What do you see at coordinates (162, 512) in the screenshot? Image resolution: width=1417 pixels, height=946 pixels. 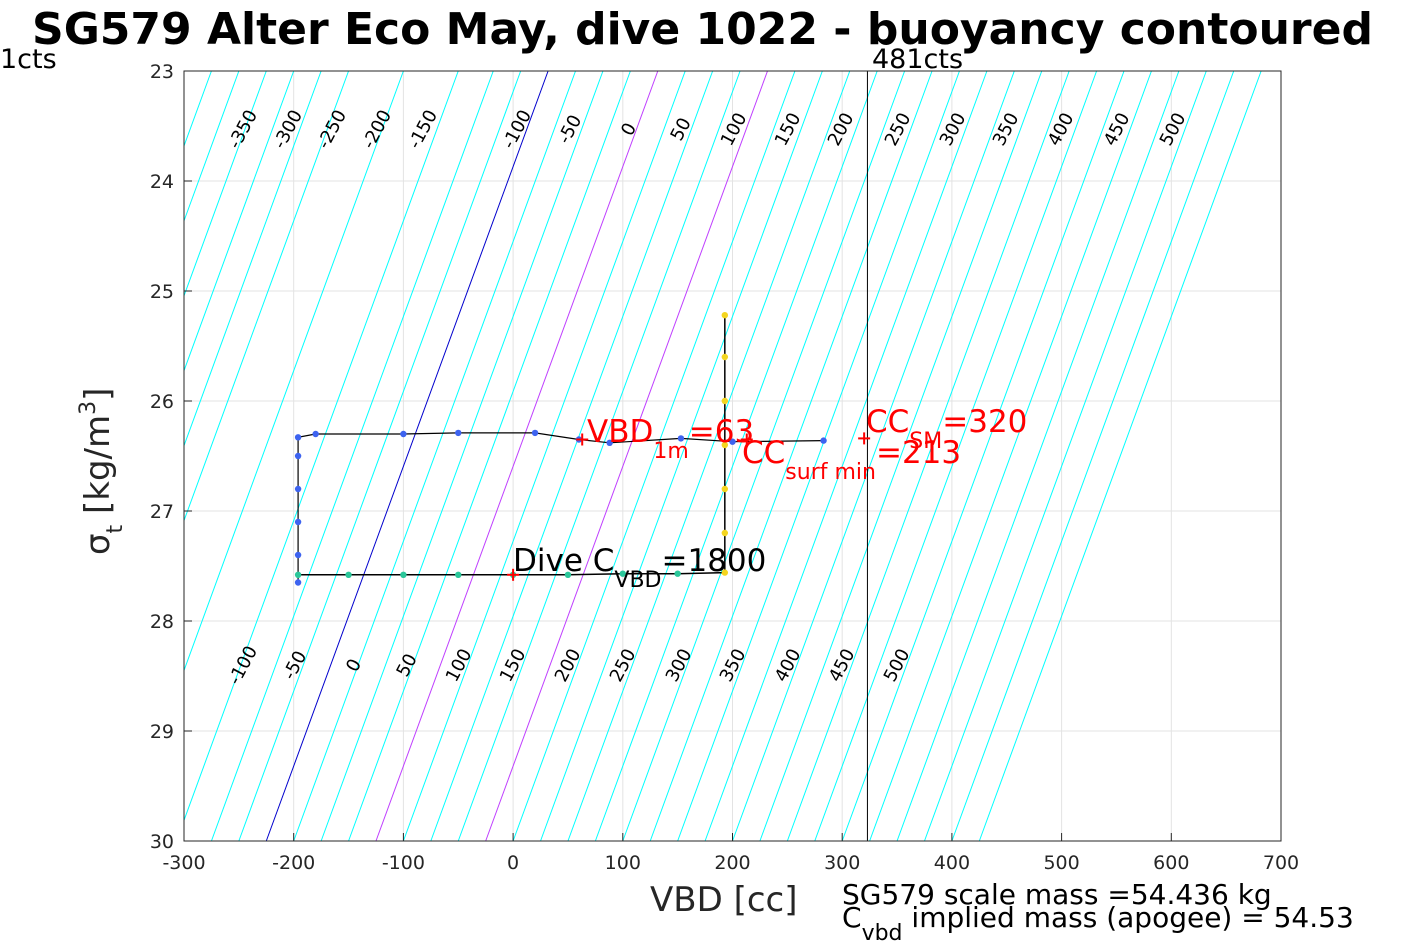 I see `y-tick-label: 27` at bounding box center [162, 512].